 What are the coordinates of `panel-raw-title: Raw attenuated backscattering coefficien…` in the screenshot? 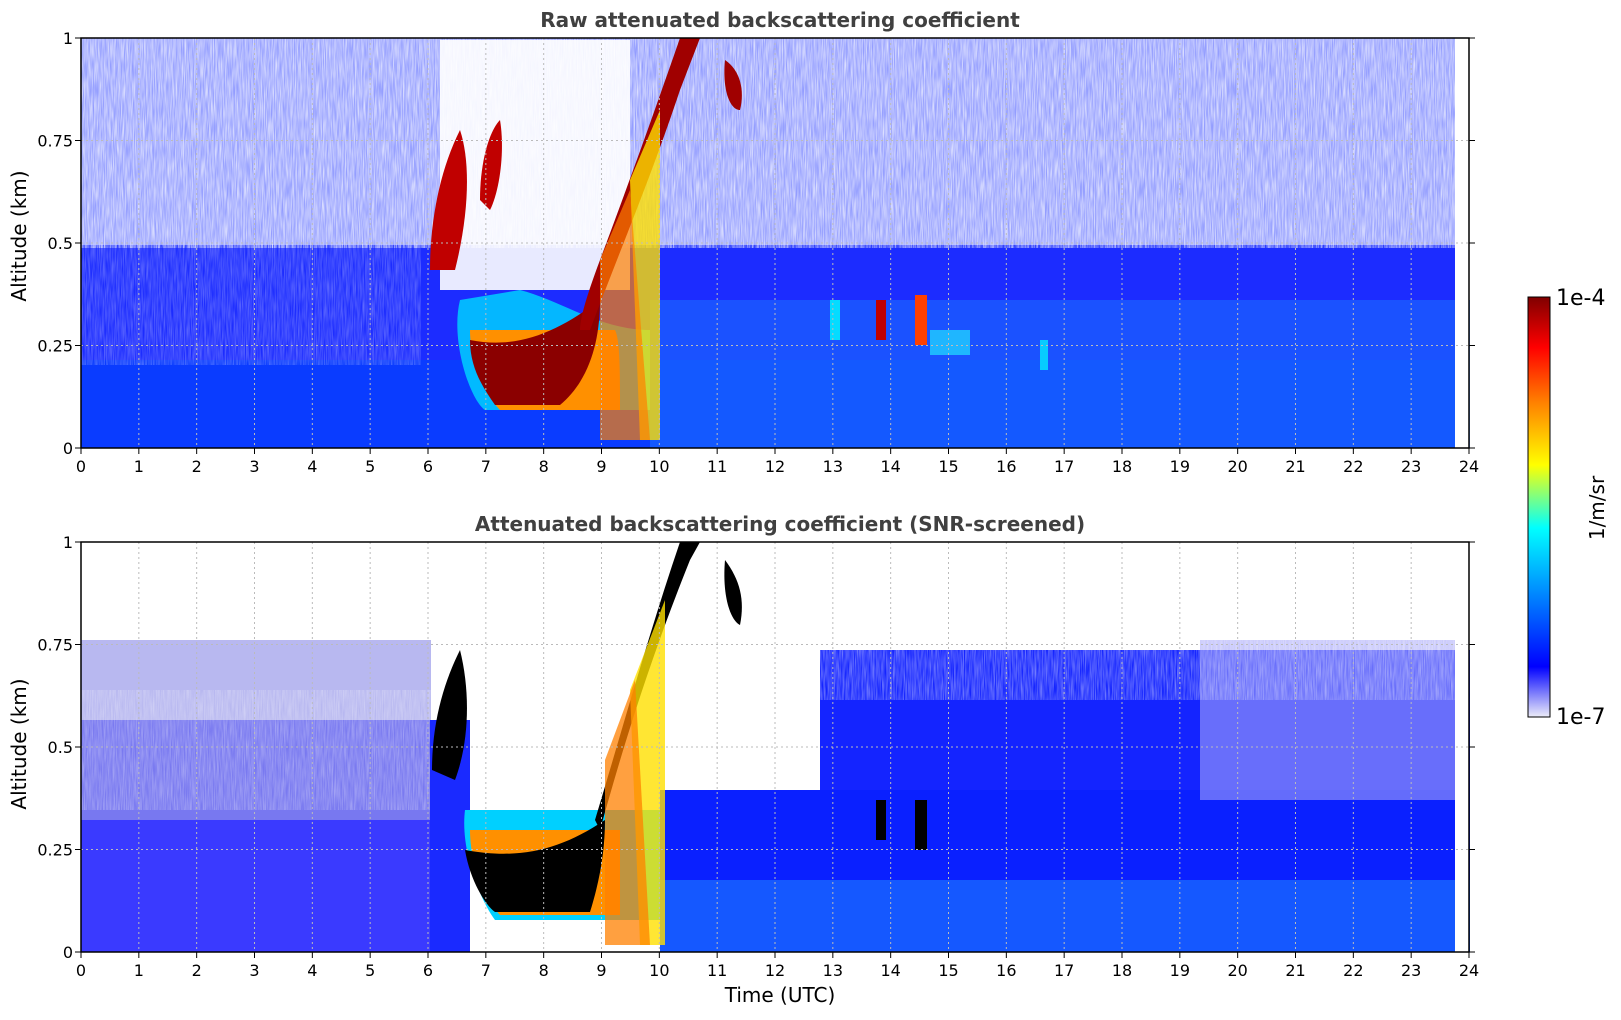 It's located at (780, 20).